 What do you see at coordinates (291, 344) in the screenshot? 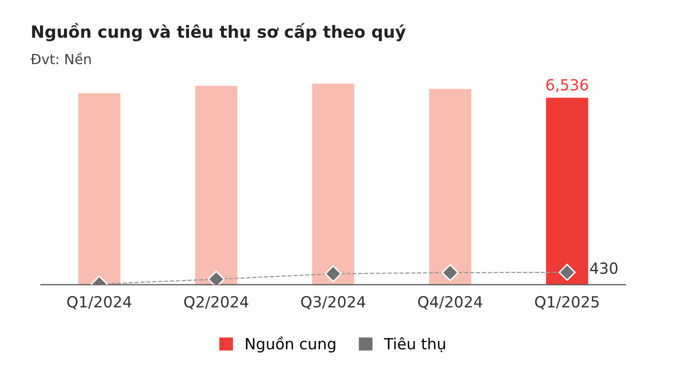
I see `legend-label: Nguồn cung` at bounding box center [291, 344].